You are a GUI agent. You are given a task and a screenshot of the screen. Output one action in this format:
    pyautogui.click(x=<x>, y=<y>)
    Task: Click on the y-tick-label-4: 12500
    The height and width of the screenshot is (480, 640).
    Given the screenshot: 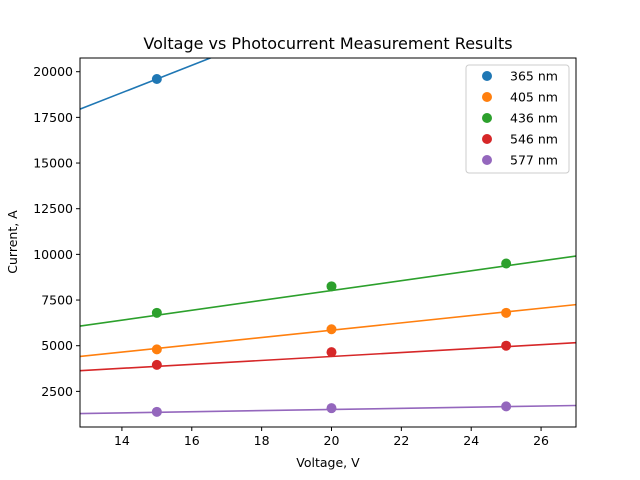 What is the action you would take?
    pyautogui.click(x=53, y=208)
    